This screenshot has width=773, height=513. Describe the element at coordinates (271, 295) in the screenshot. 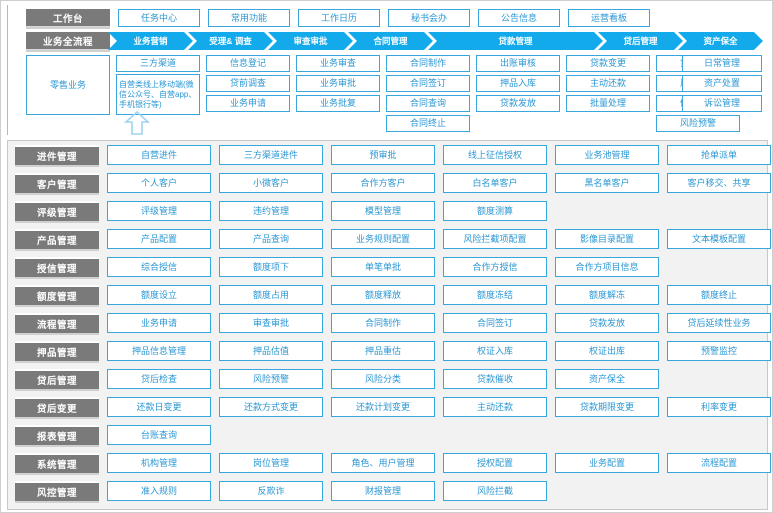

I see `module-item: 额度占用` at that location.